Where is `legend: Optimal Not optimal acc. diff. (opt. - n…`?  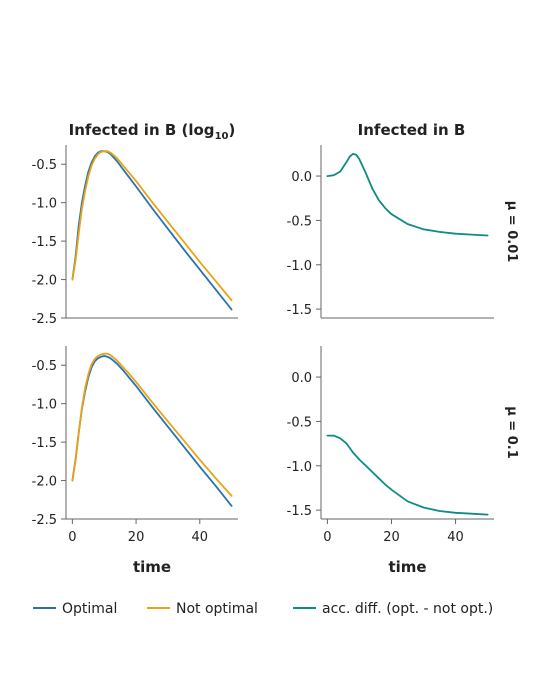
legend: Optimal Not optimal acc. diff. (opt. - n… is located at coordinates (263, 609).